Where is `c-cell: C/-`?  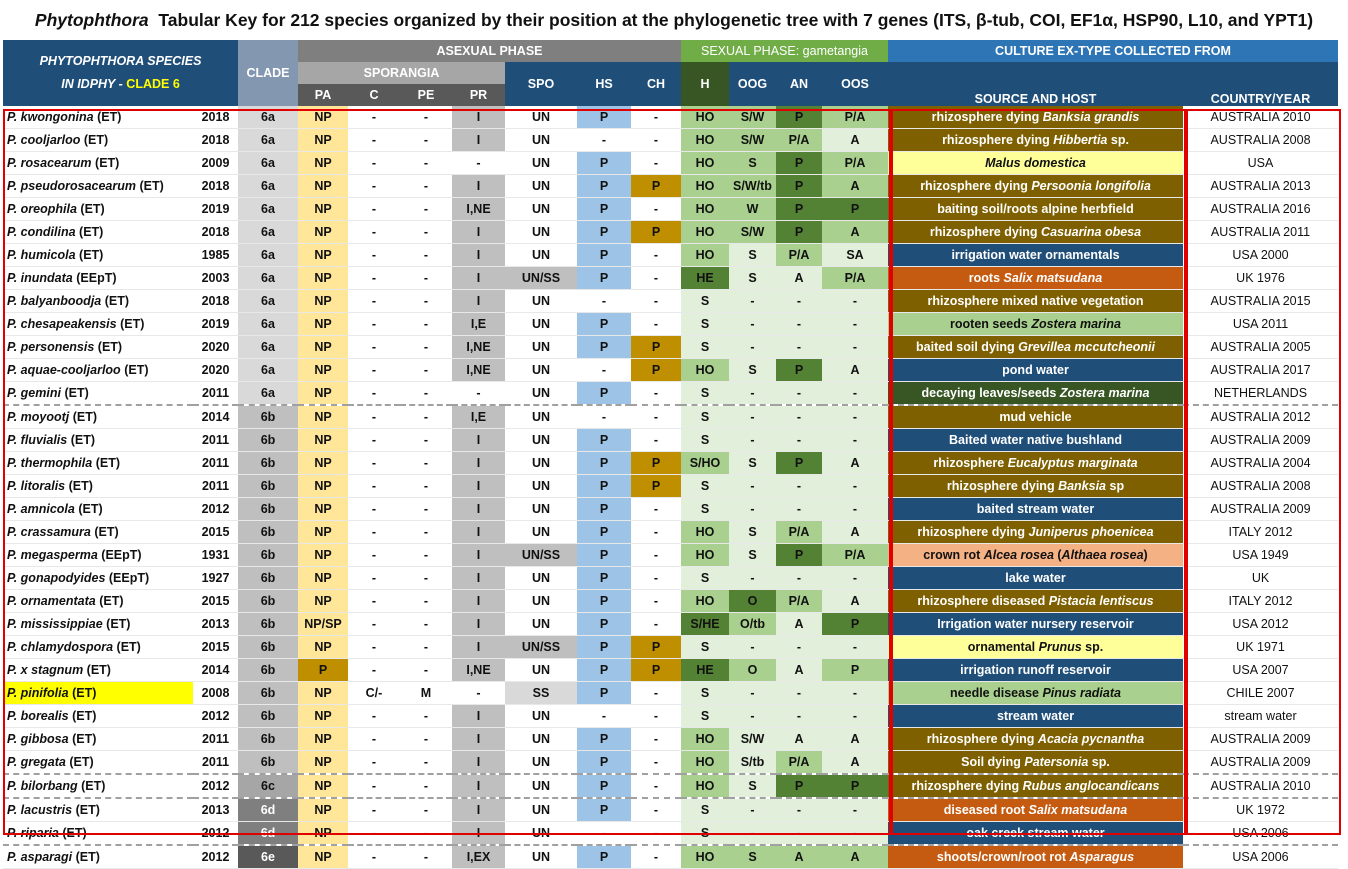 c-cell: C/- is located at coordinates (374, 693).